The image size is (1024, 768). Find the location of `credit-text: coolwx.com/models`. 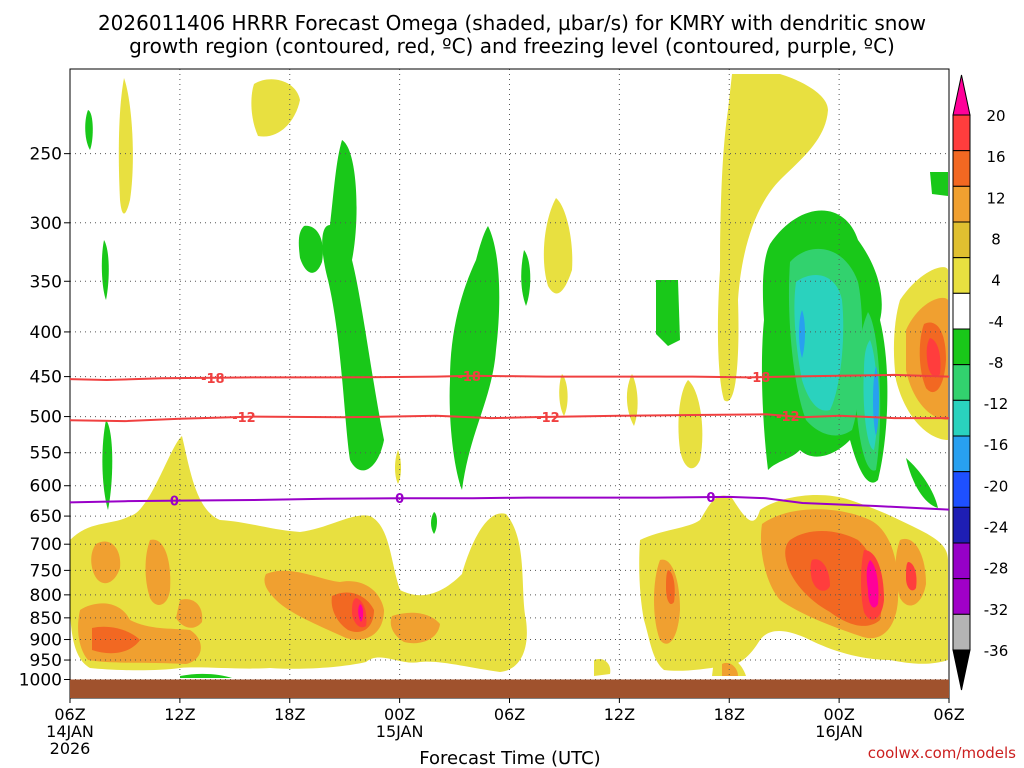

credit-text: coolwx.com/models is located at coordinates (942, 753).